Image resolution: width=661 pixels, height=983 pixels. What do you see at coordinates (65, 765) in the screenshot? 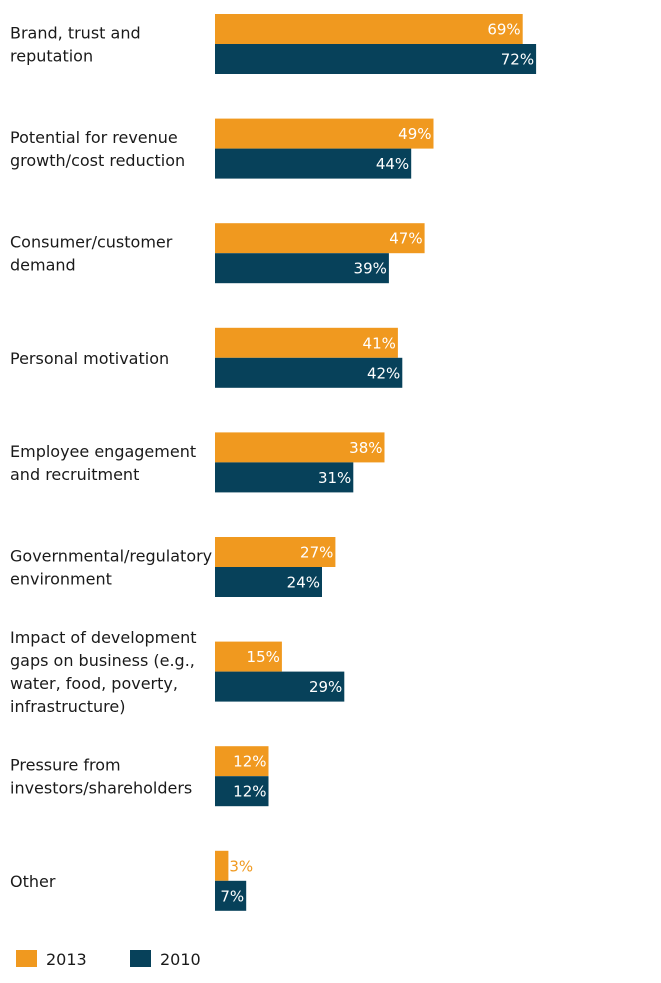
I see `category-label-line: Pressure from` at bounding box center [65, 765].